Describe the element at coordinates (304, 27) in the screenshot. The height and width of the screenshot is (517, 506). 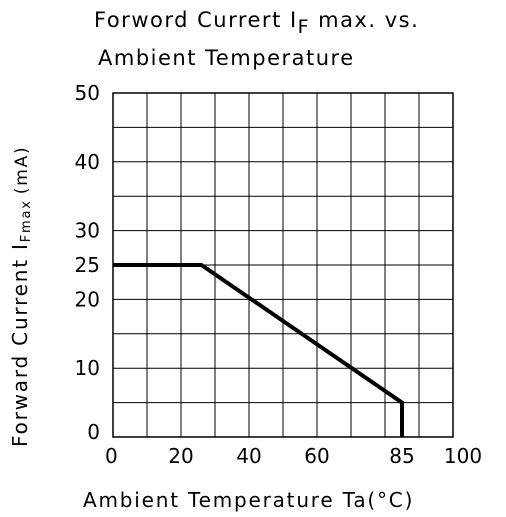
I see `chart-title-subscript: F` at that location.